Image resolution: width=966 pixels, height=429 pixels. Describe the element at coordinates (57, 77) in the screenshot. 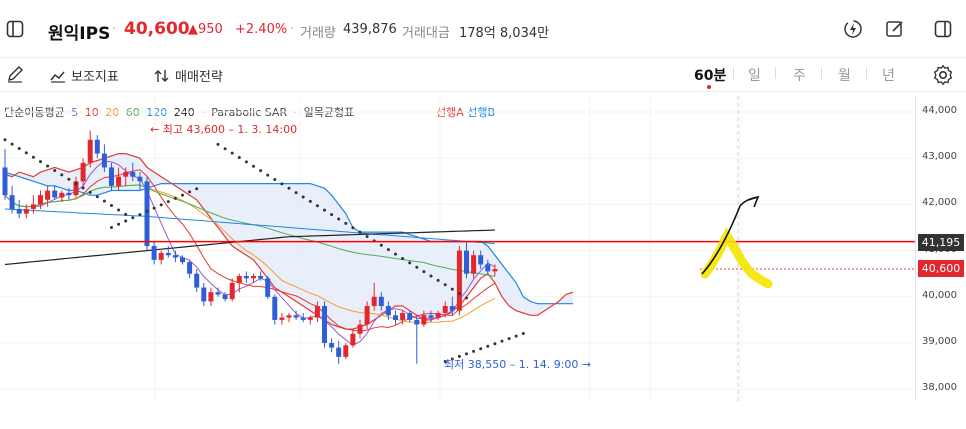

I see `indicator-chart-icon` at that location.